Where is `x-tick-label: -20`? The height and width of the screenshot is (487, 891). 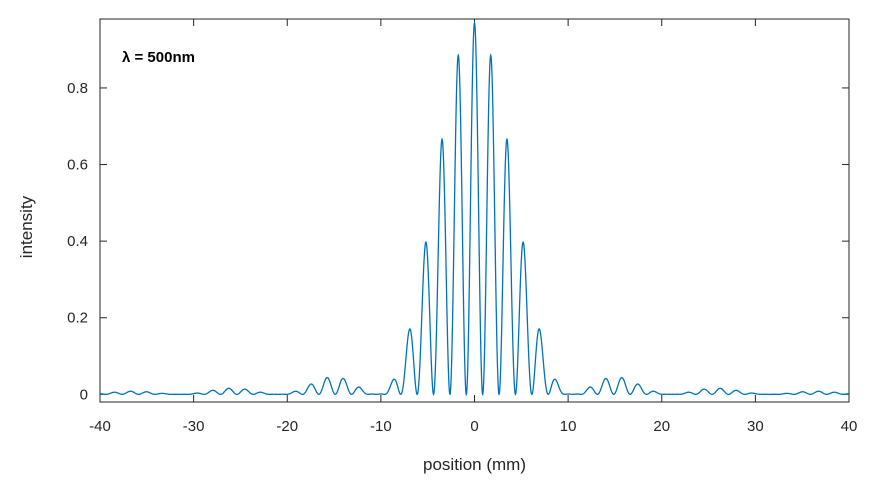 x-tick-label: -20 is located at coordinates (287, 426).